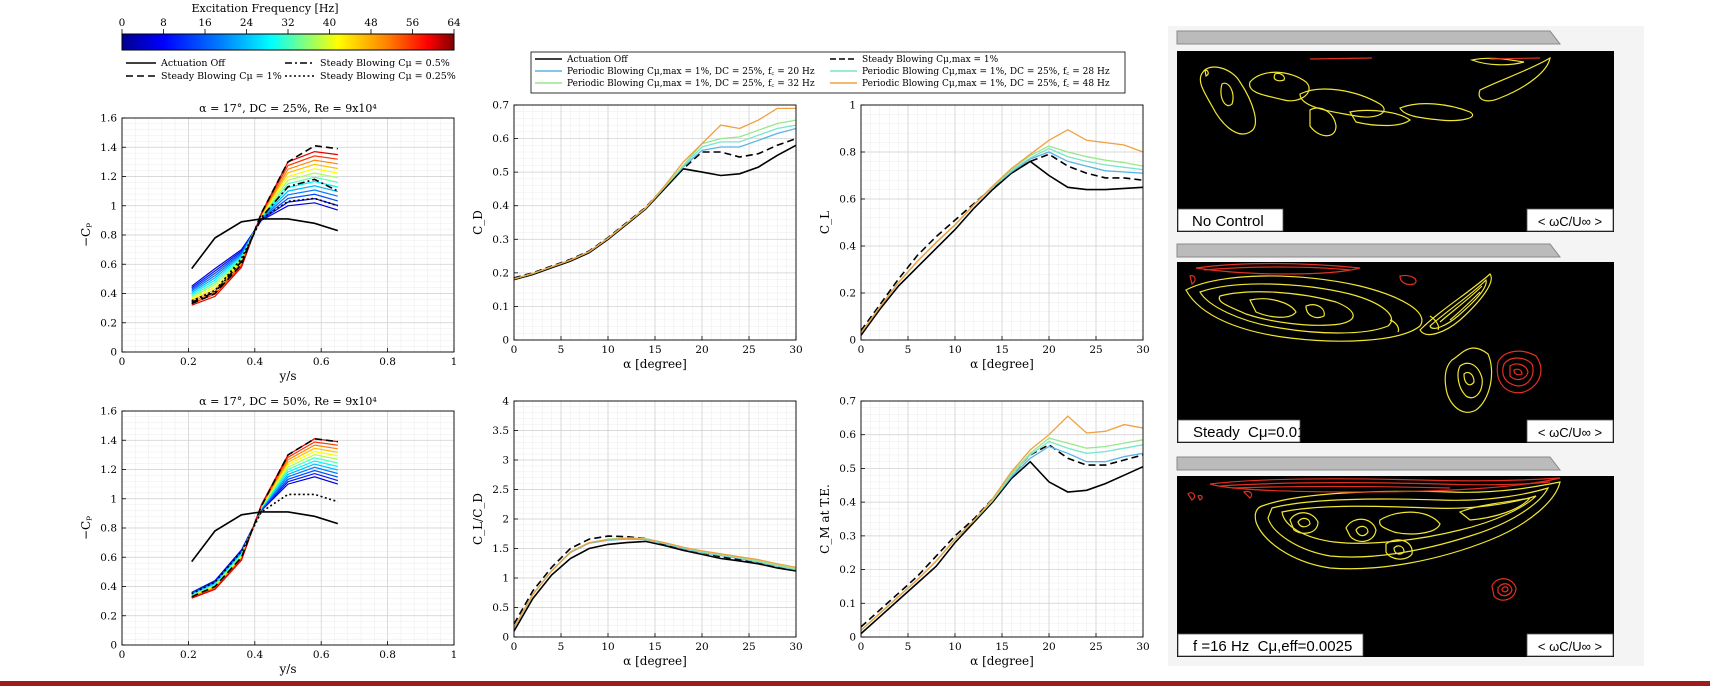 This screenshot has width=1710, height=686. I want to click on x-tick-label: 0.2, so click(188, 362).